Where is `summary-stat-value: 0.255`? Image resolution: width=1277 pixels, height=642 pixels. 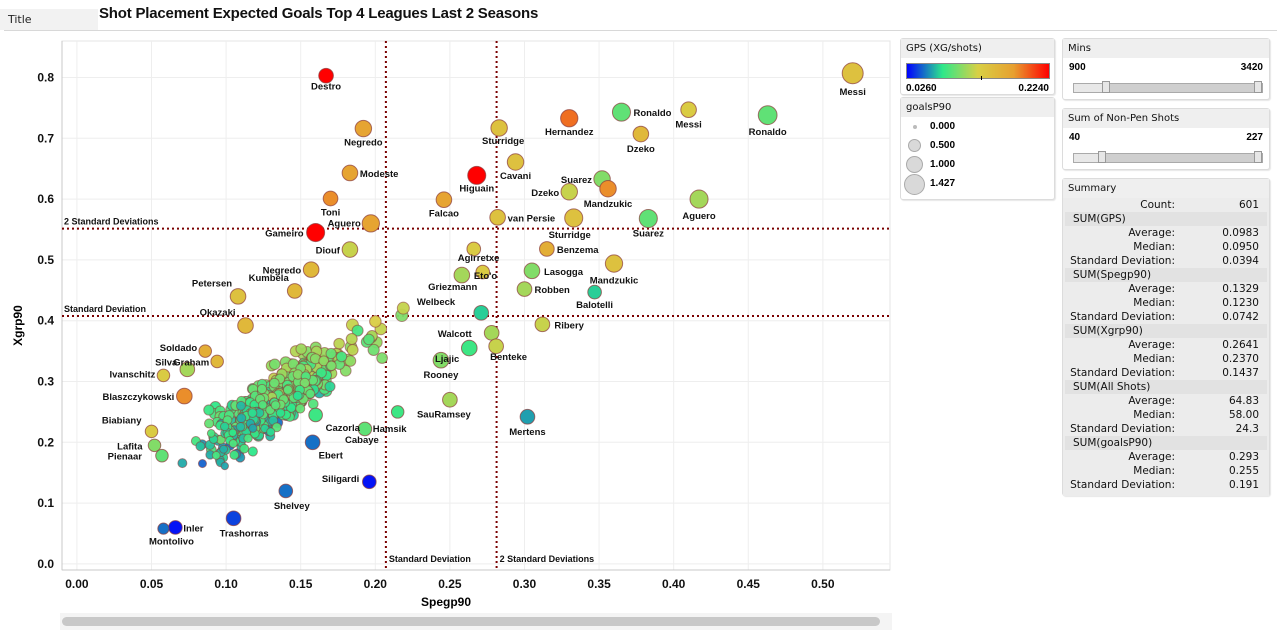 summary-stat-value: 0.255 is located at coordinates (1243, 471).